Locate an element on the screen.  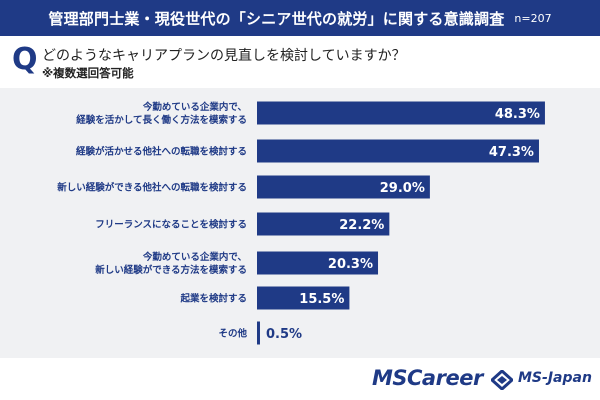
category-label-3: フリーランスになることを検討する is located at coordinates (171, 225).